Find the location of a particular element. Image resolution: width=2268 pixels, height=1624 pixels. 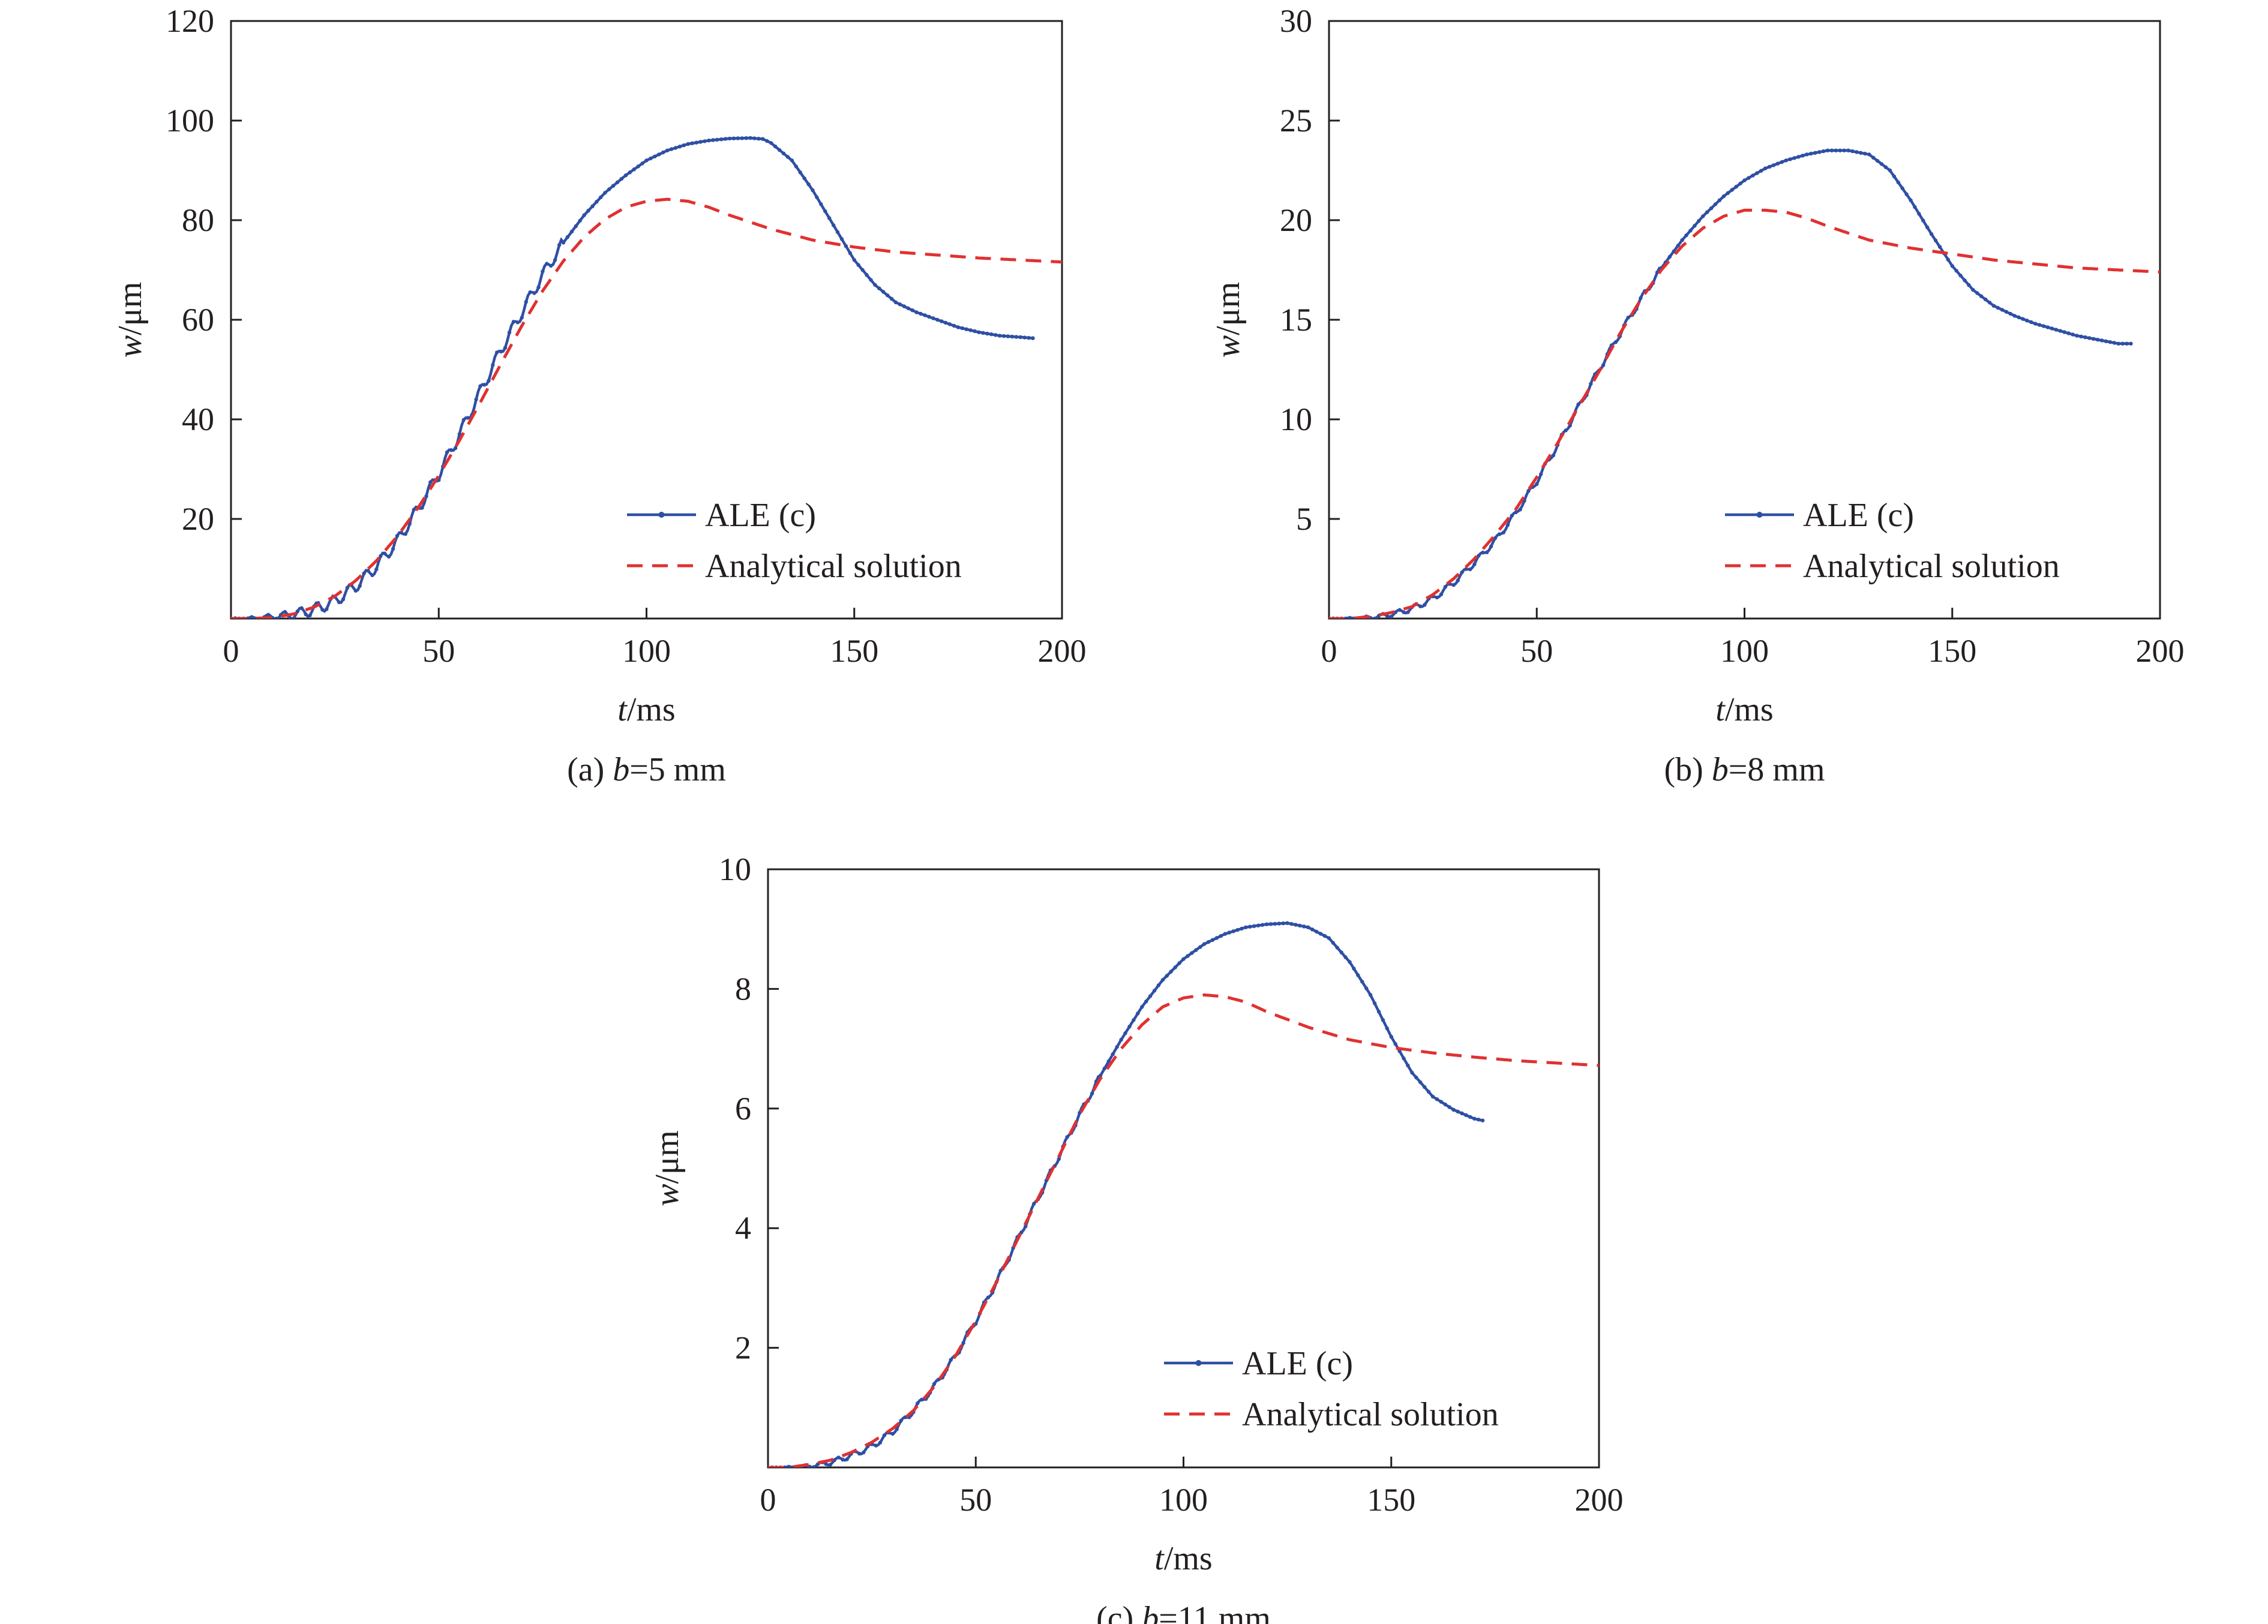

y-tick-label: 8 is located at coordinates (743, 989).